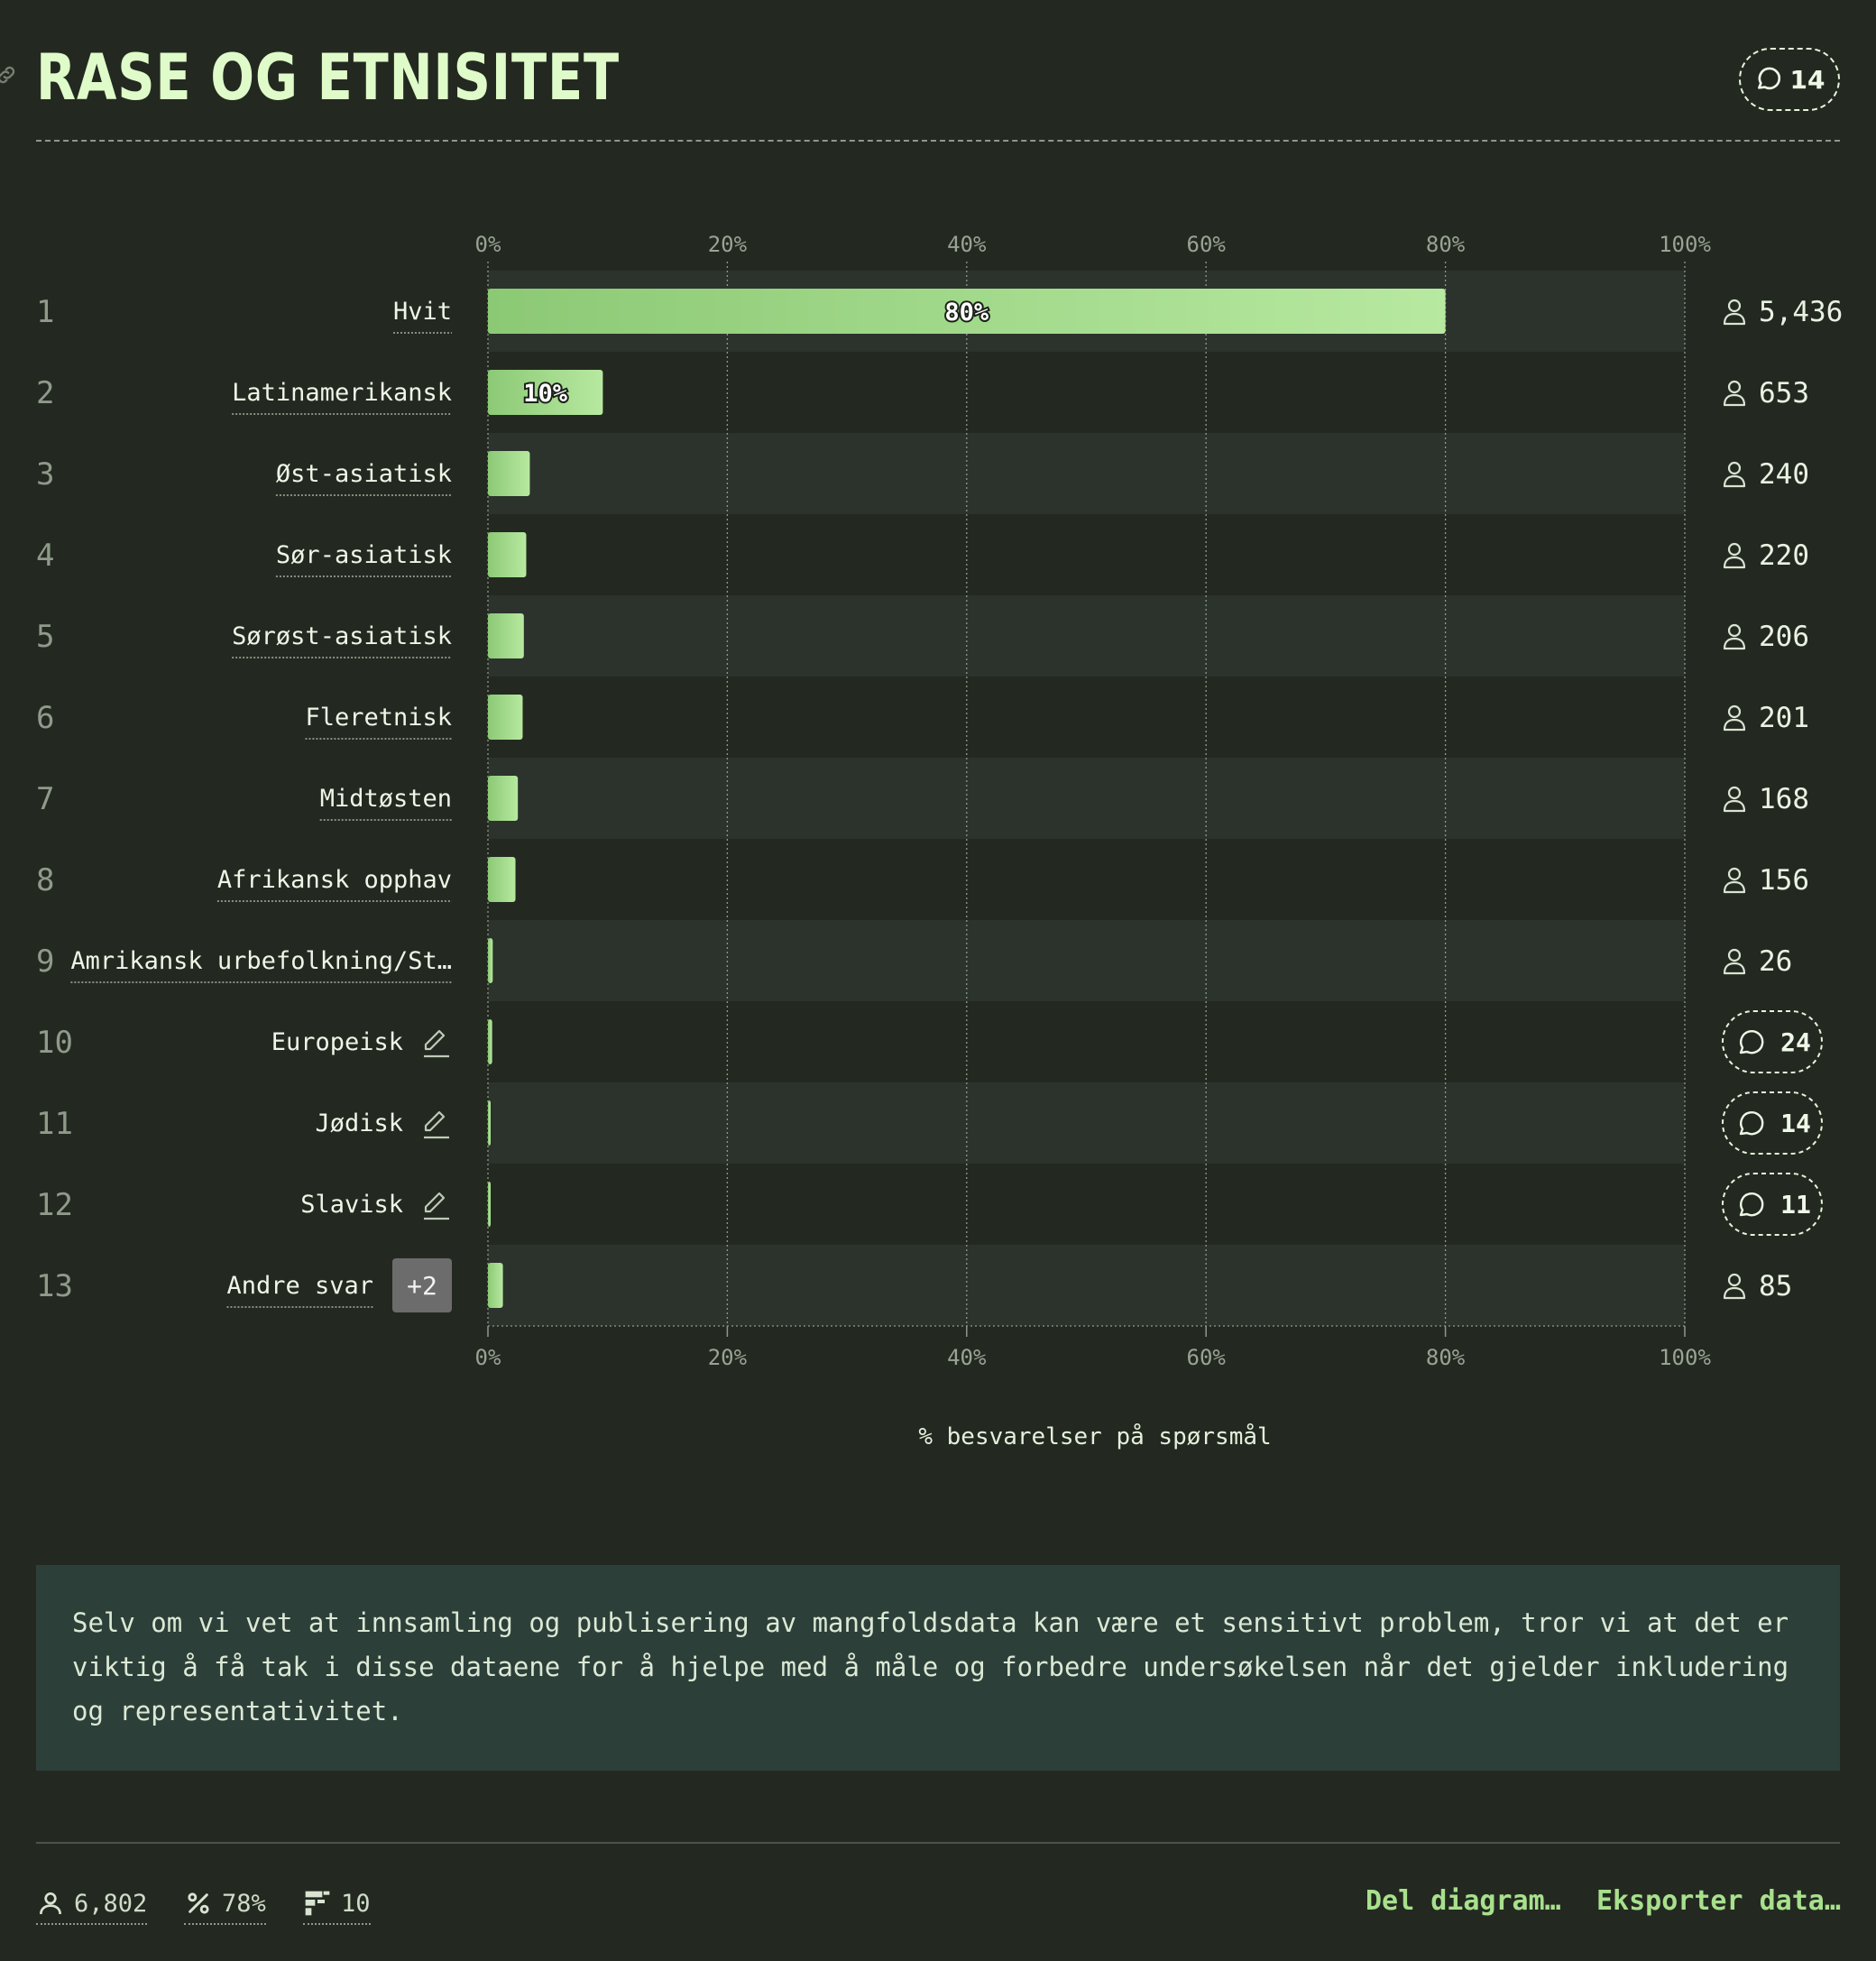 This screenshot has height=1961, width=1876. What do you see at coordinates (198, 1903) in the screenshot?
I see `percent-icon` at bounding box center [198, 1903].